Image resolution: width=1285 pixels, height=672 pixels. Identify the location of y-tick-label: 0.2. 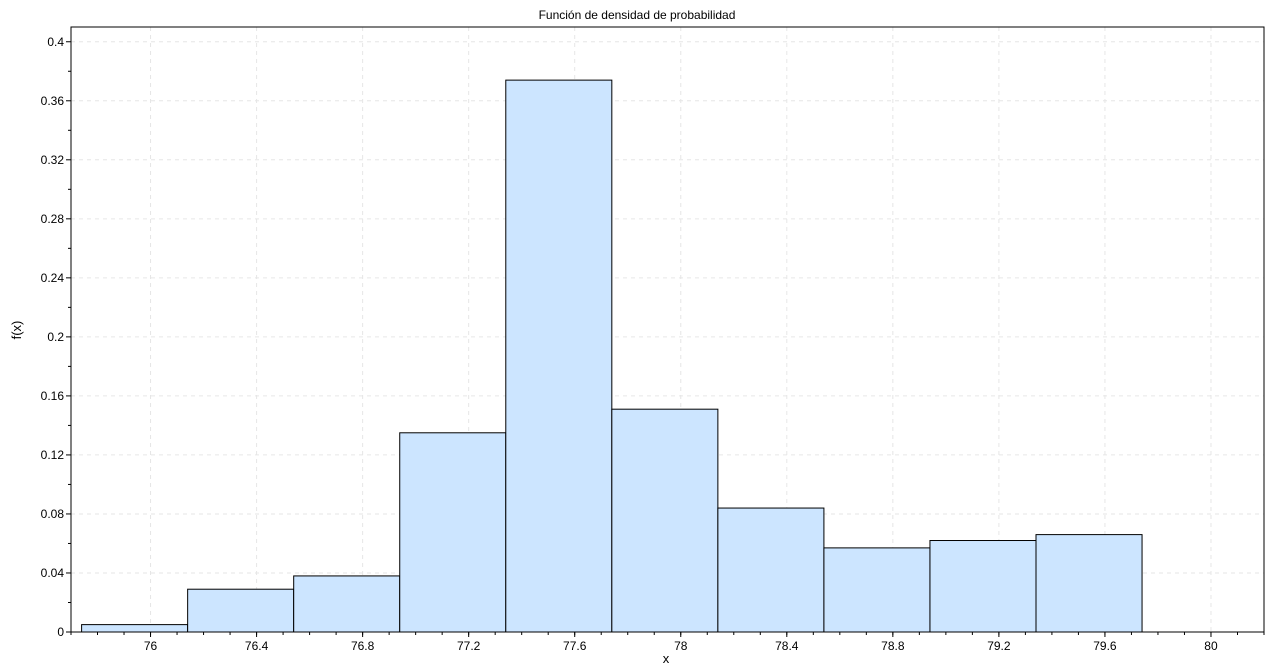
(55, 337).